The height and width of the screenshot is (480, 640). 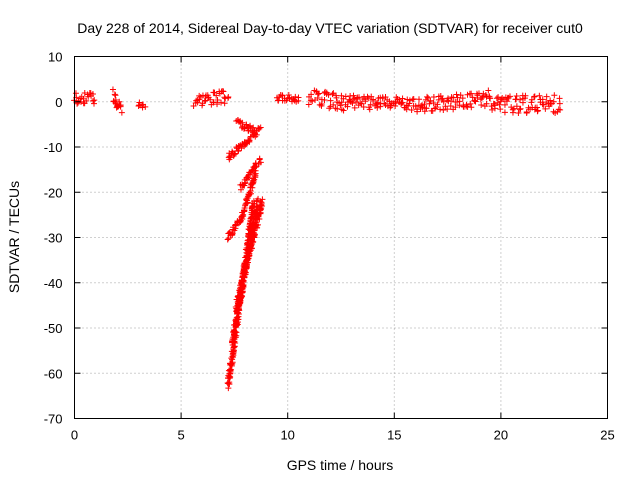 What do you see at coordinates (53, 419) in the screenshot?
I see `y-tick-label: -70` at bounding box center [53, 419].